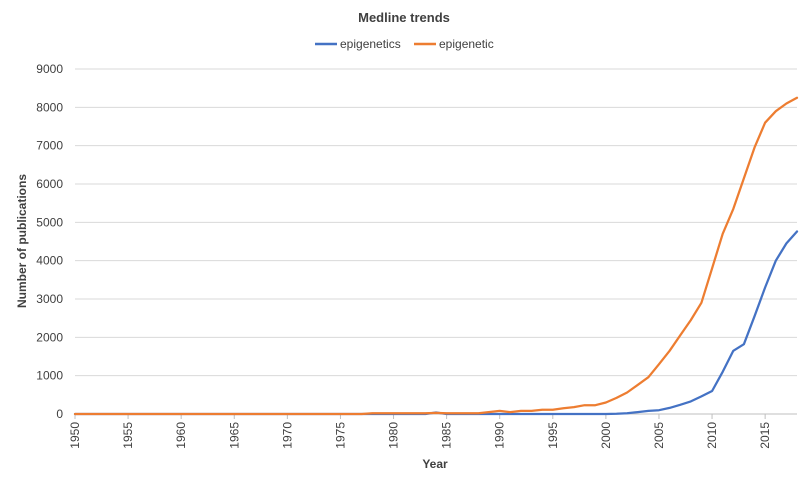 This screenshot has height=485, width=809. I want to click on x-tick-label: 2005, so click(659, 435).